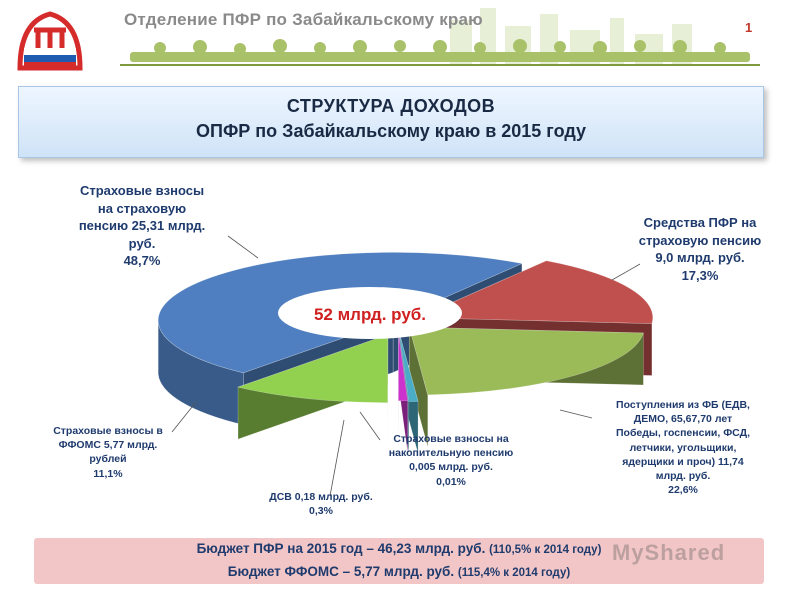  Describe the element at coordinates (749, 27) in the screenshot. I see `page-number: 1` at that location.